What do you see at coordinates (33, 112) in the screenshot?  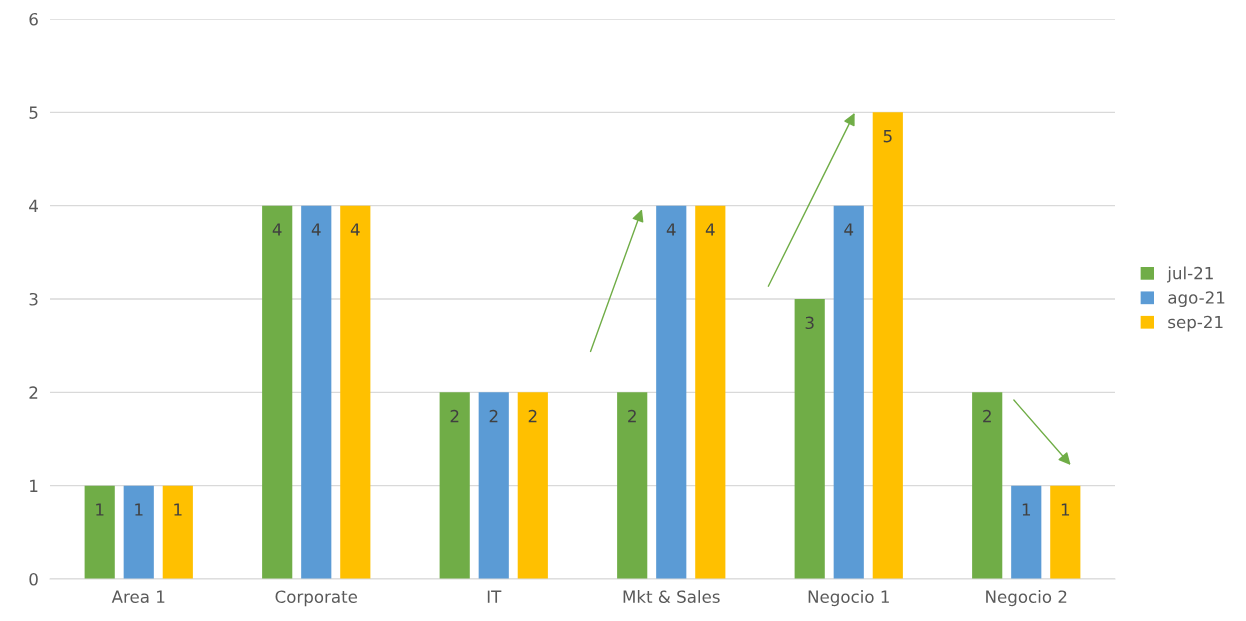 I see `y-tick-label: 5` at bounding box center [33, 112].